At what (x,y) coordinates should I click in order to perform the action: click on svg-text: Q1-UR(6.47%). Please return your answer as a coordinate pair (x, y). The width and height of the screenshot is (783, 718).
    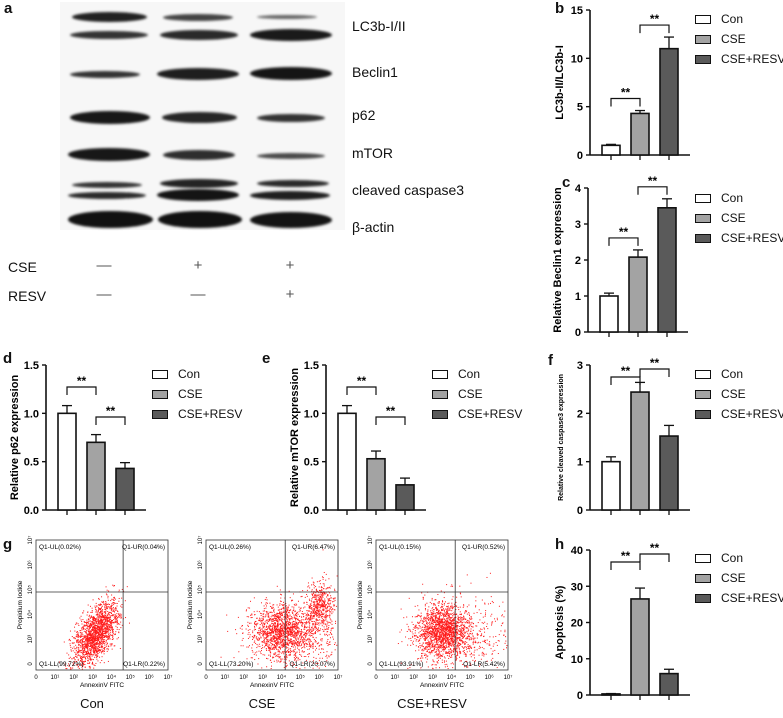
    Looking at the image, I should click on (313, 547).